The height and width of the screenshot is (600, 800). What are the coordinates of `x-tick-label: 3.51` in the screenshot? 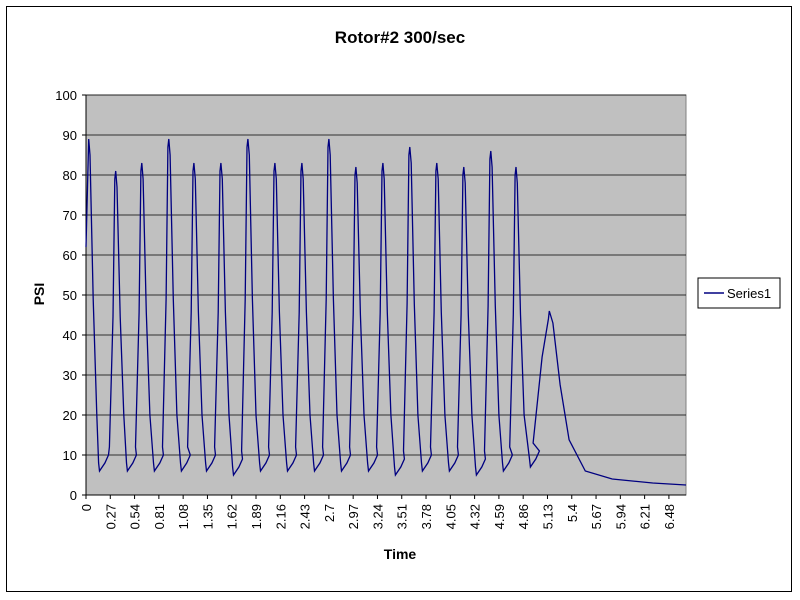 It's located at (402, 516).